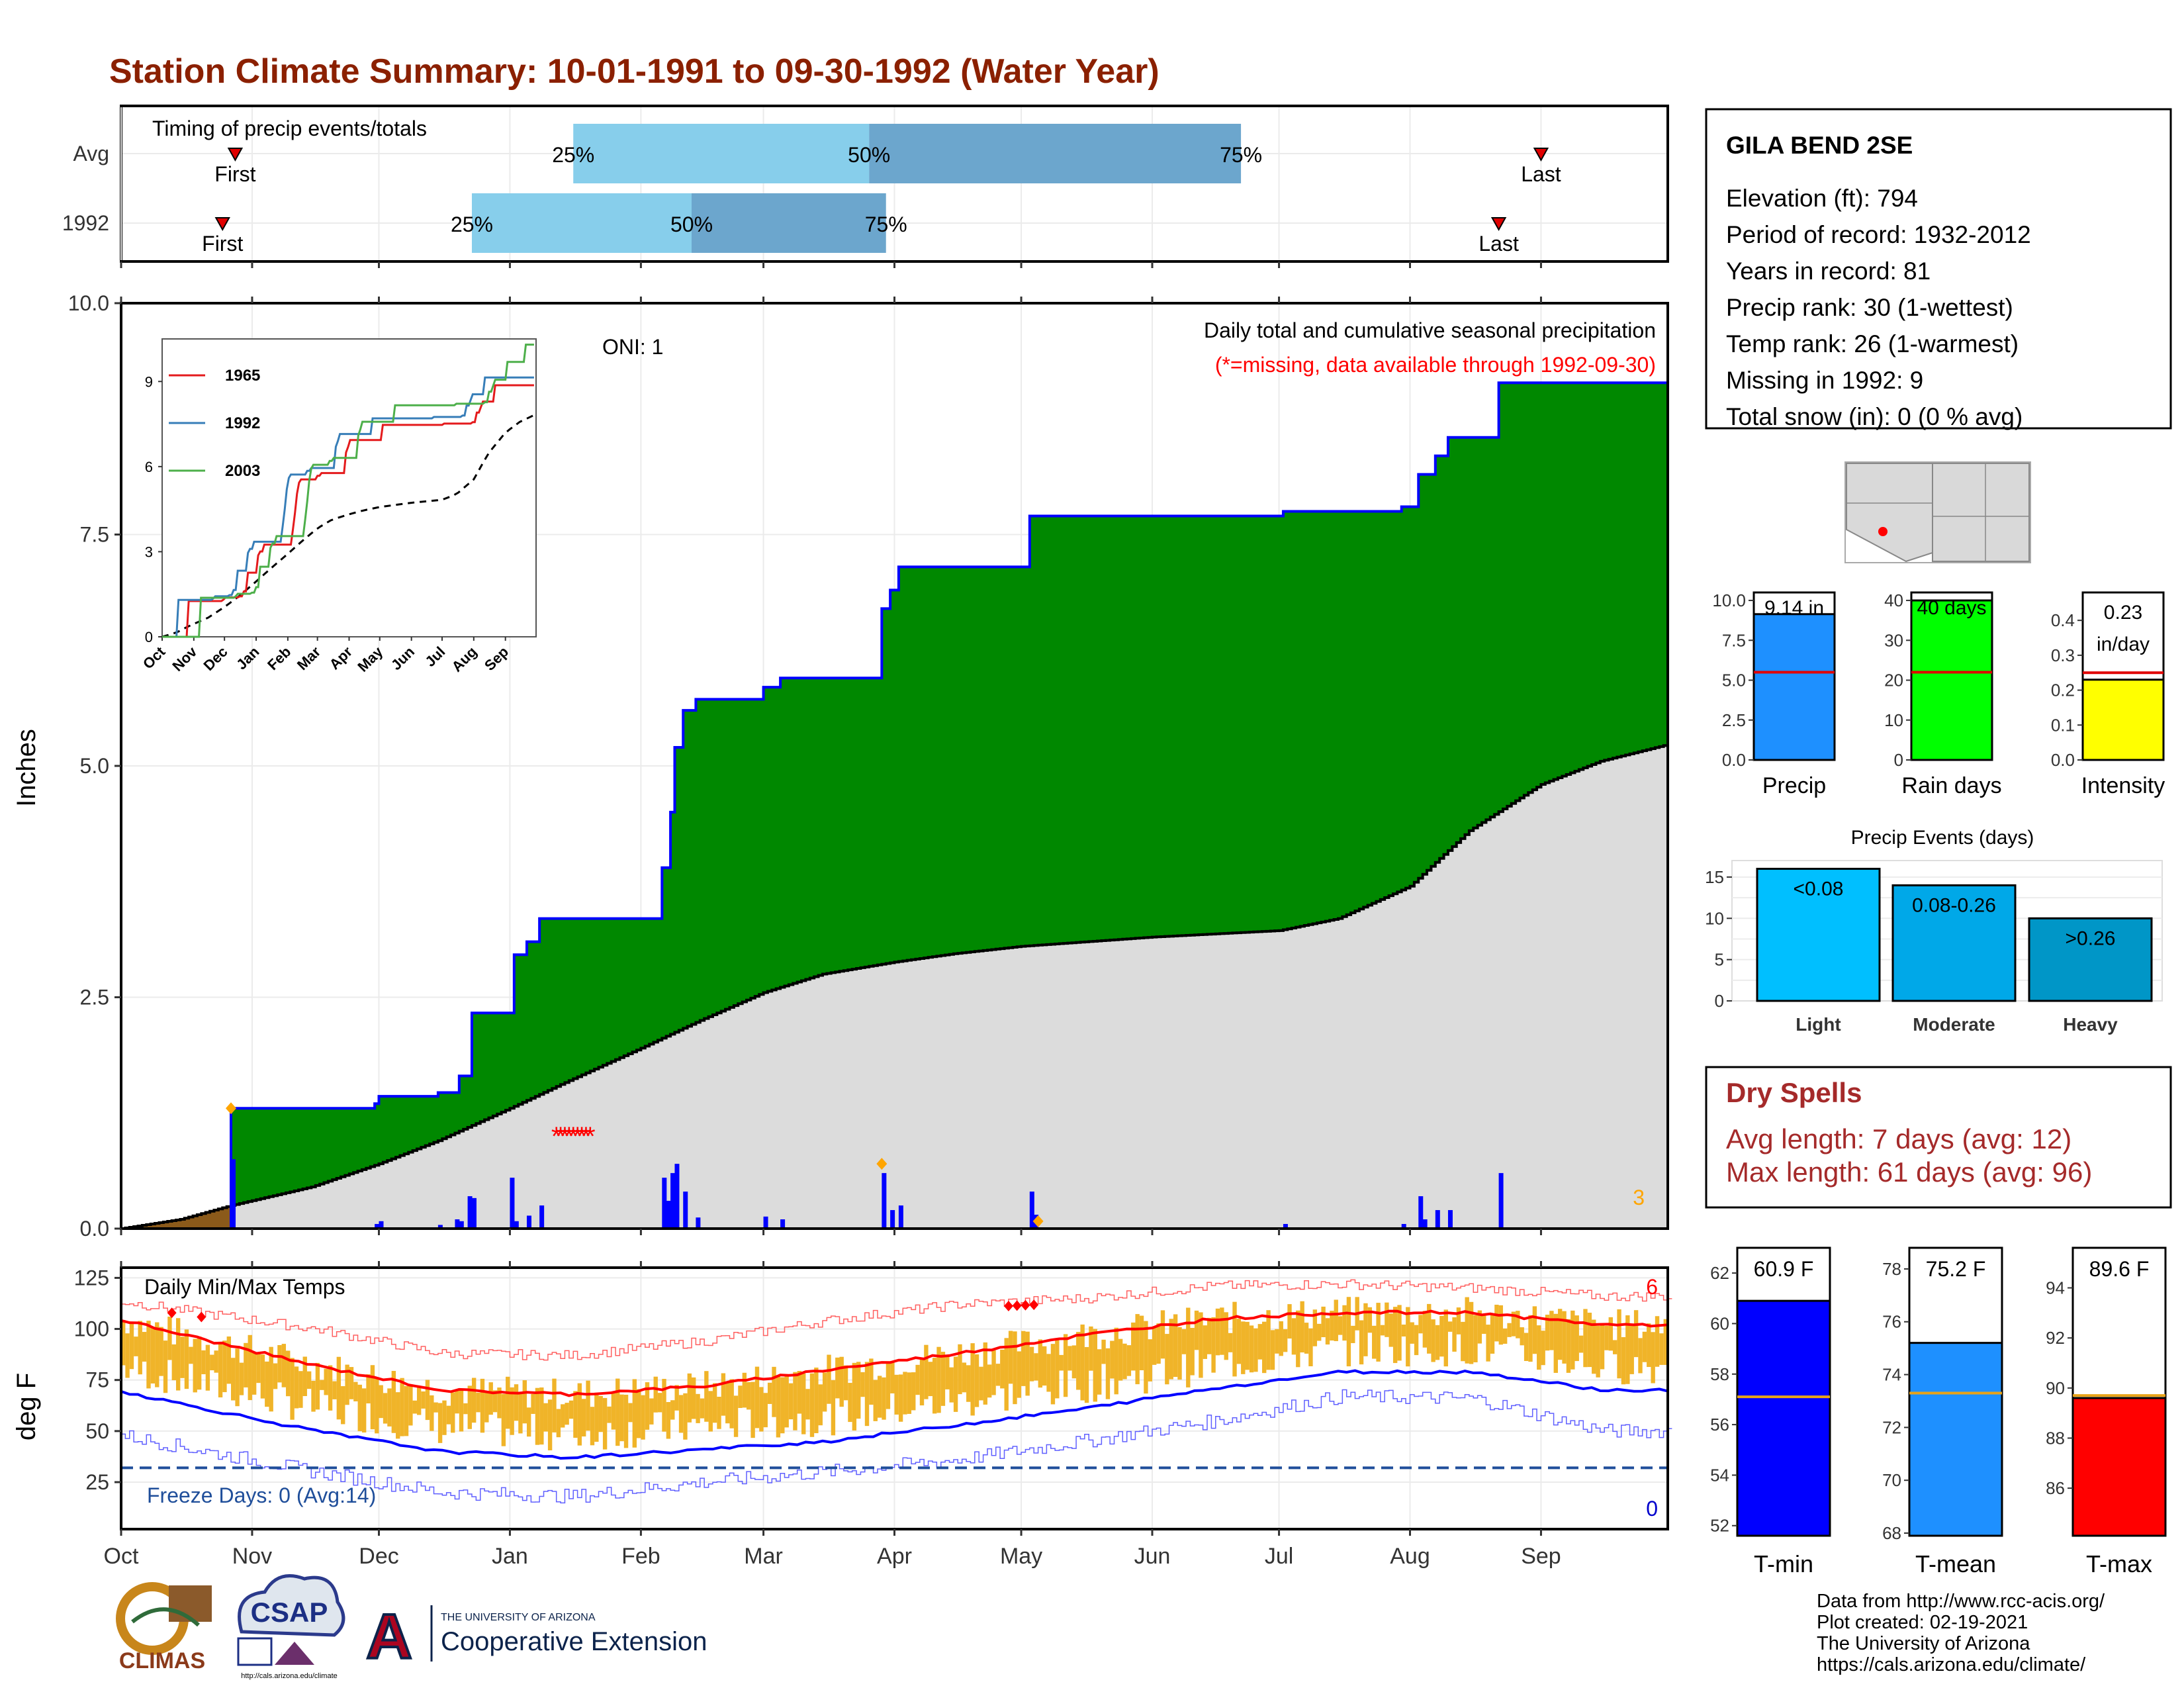 Image resolution: width=2184 pixels, height=1688 pixels. What do you see at coordinates (291, 1627) in the screenshot?
I see `csap-logo: CSAP http://cals.arizona.edu/climate` at bounding box center [291, 1627].